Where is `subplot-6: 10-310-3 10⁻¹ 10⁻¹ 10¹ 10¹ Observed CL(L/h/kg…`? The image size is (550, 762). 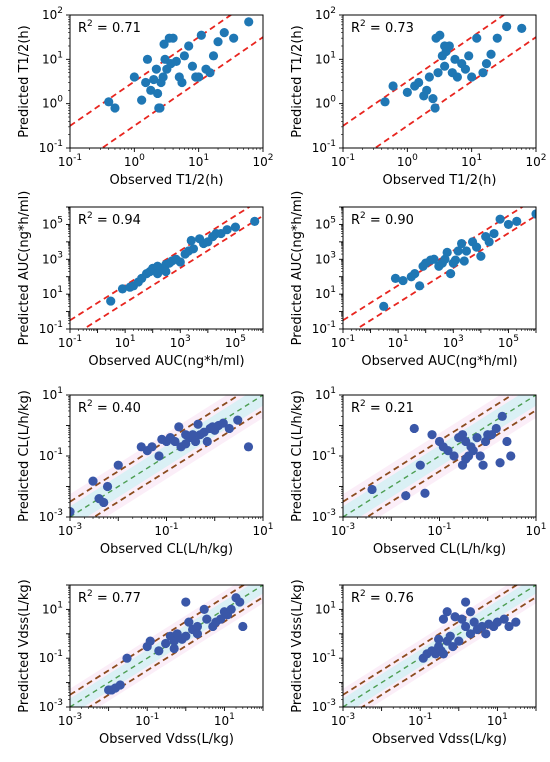
subplot-6: 10-310-3 10⁻¹ 10⁻¹ 10¹ 10¹ Observed CL(L/h/kg… is located at coordinates (418, 471).